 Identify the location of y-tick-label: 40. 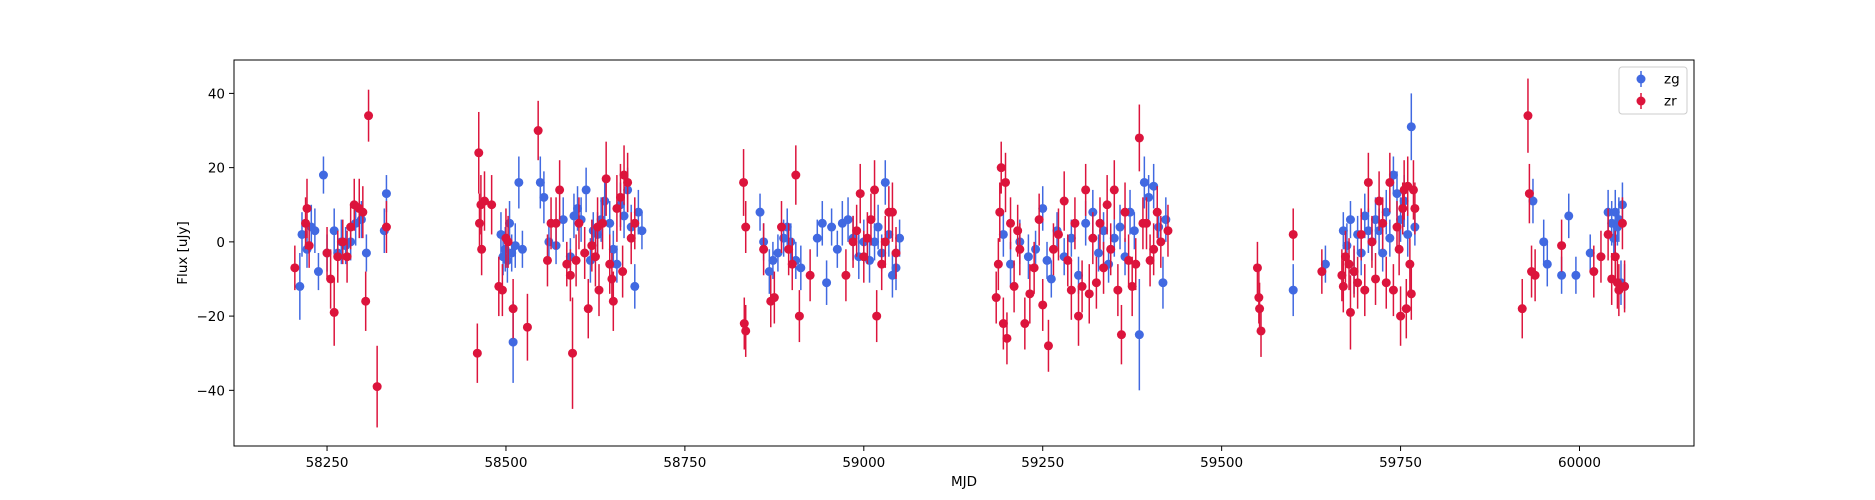
(216, 94).